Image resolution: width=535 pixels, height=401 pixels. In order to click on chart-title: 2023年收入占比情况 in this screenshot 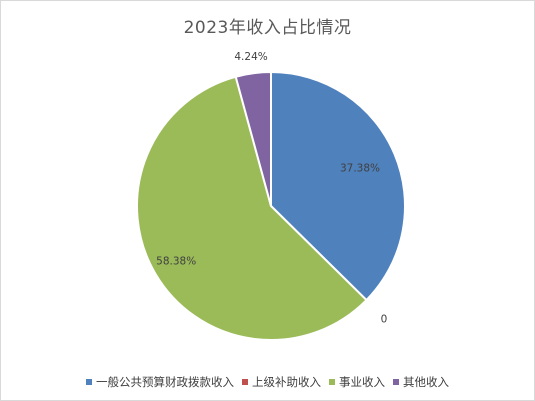, I will do `click(267, 28)`.